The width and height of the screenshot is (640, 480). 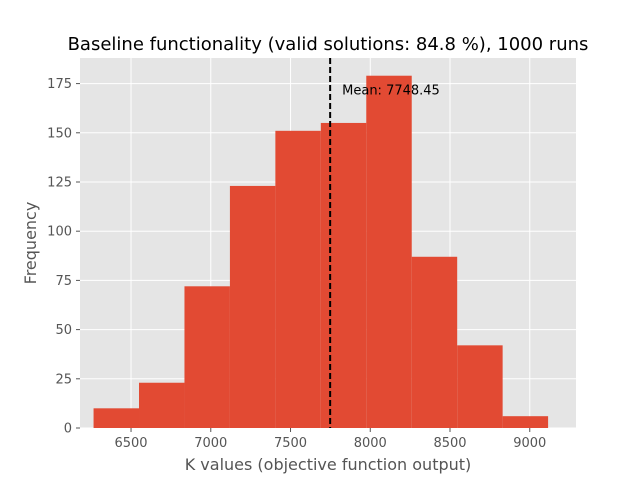 What do you see at coordinates (449, 443) in the screenshot?
I see `x-tick-label: 8500` at bounding box center [449, 443].